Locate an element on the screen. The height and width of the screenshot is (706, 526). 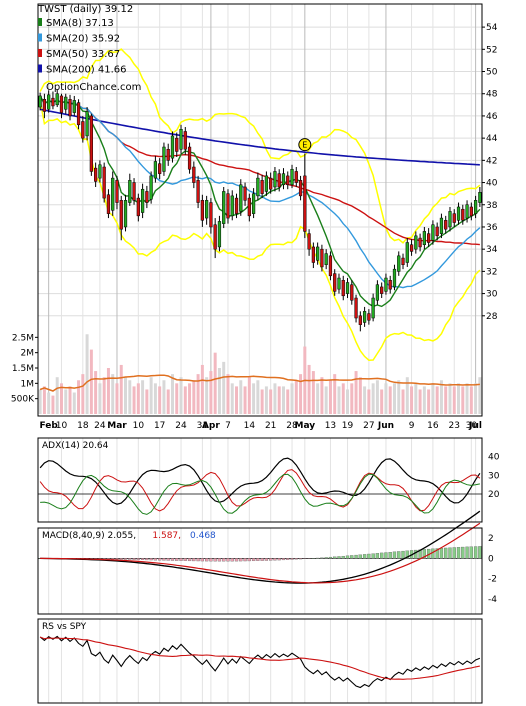
legend-label: SMA(20) 35.92 is located at coordinates (83, 39).